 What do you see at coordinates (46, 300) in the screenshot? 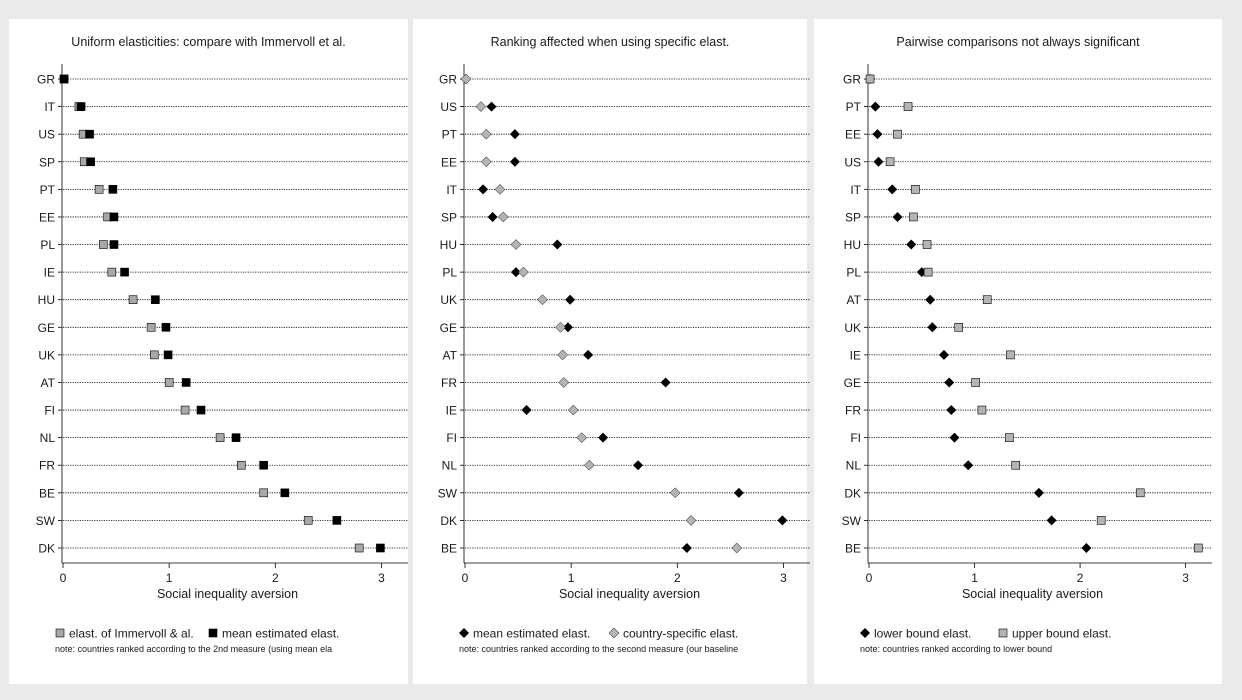
I see `y-tick-label: HU` at bounding box center [46, 300].